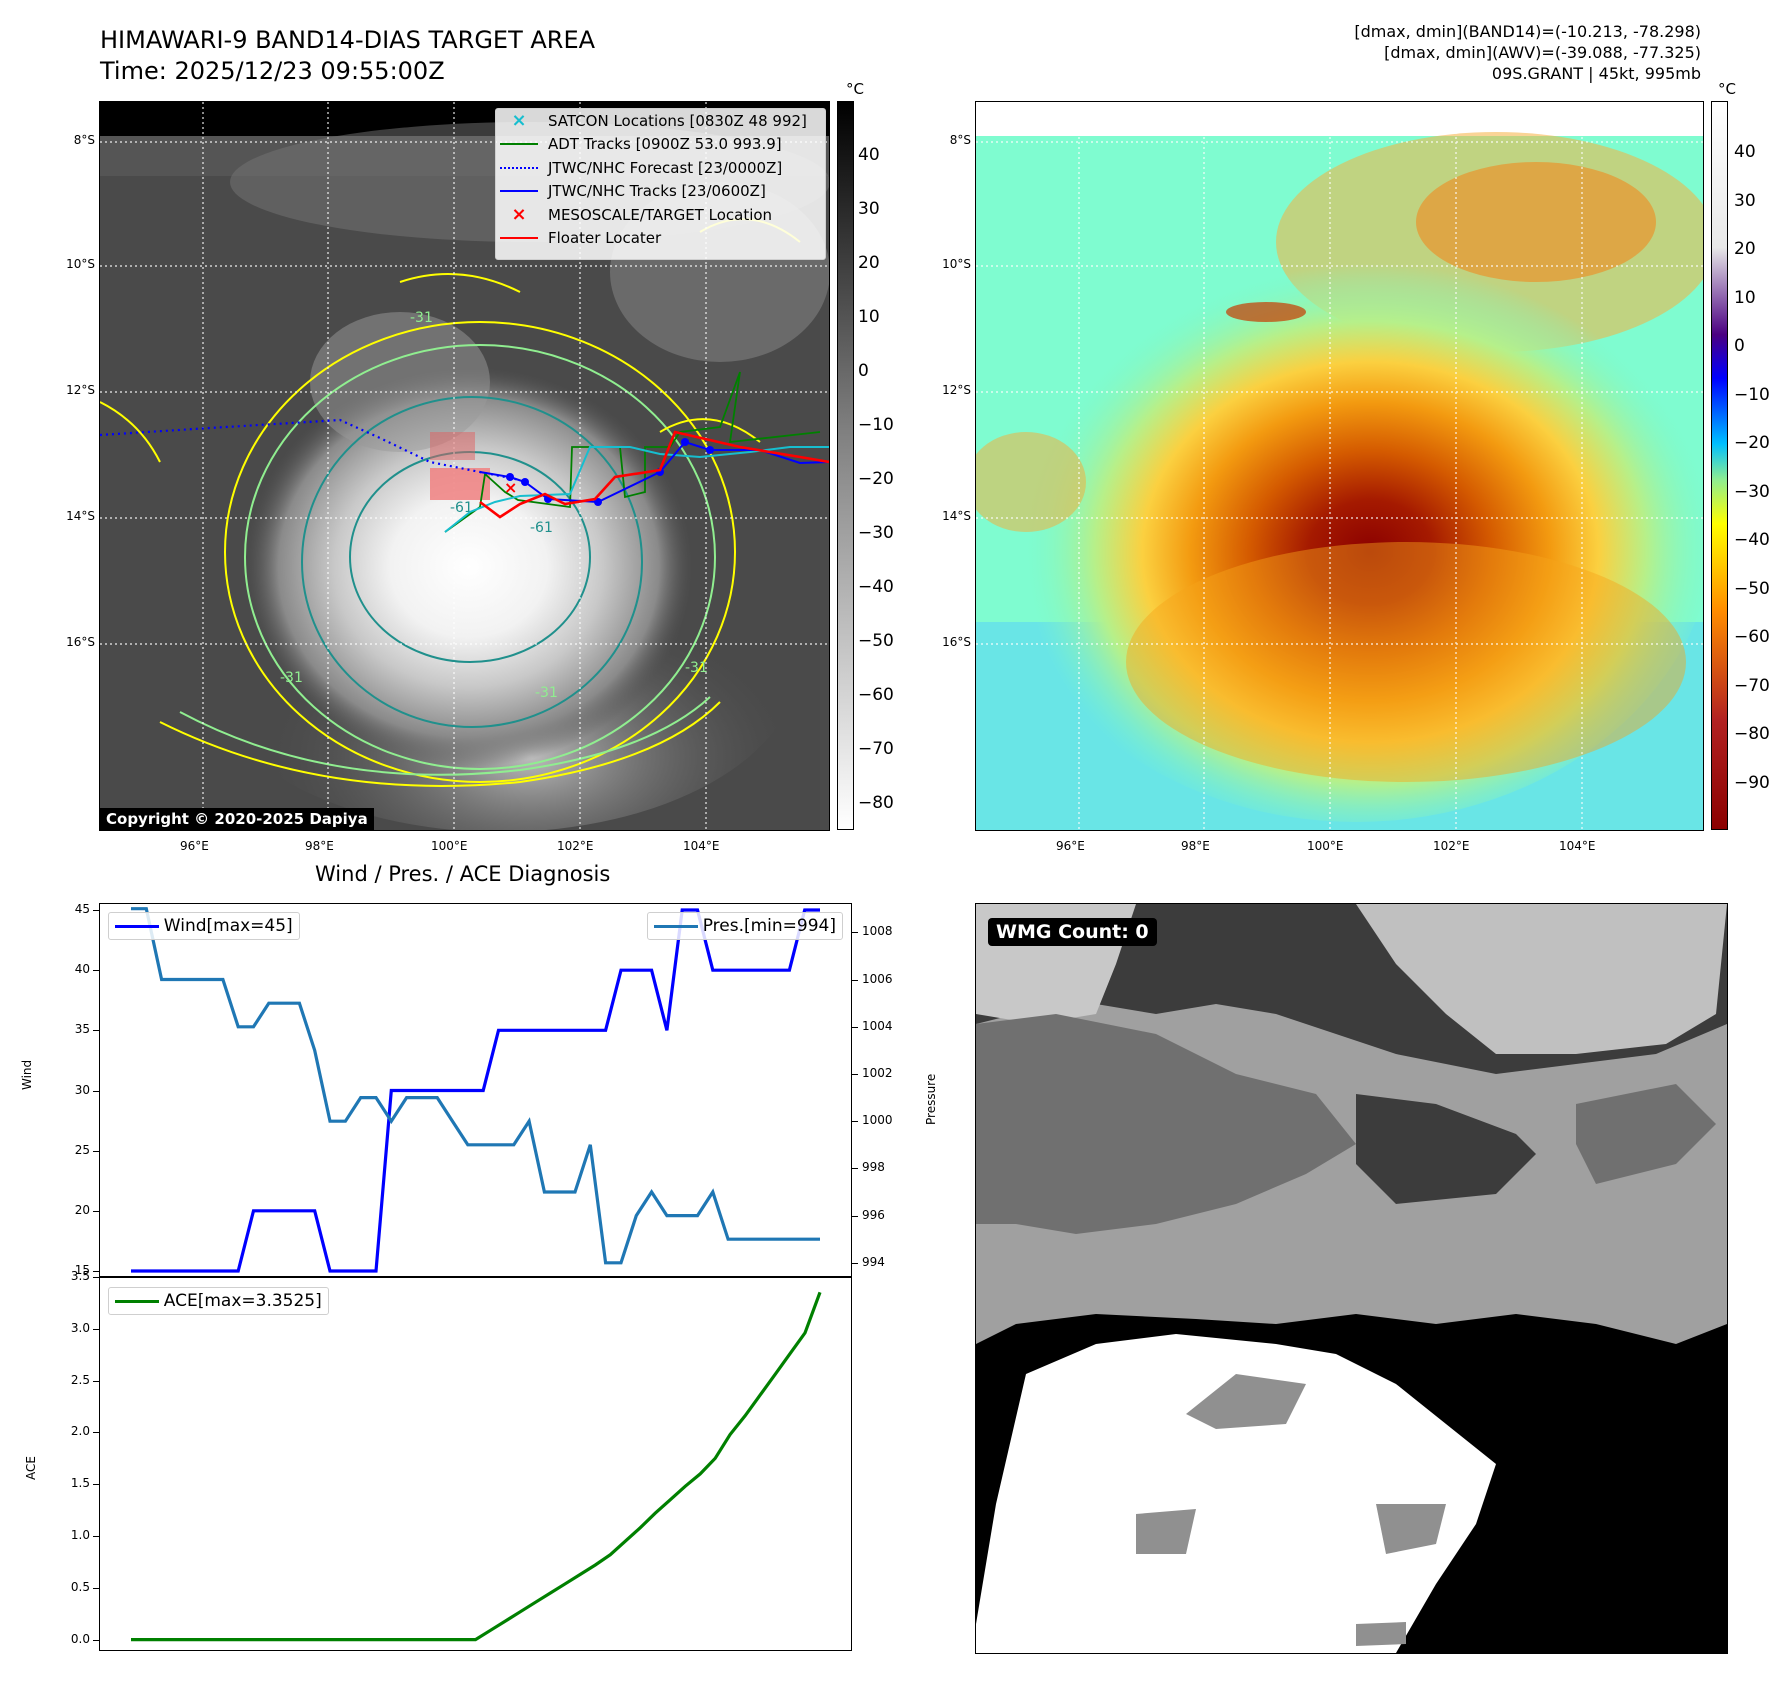 The image size is (1792, 1690). What do you see at coordinates (876, 425) in the screenshot?
I see `colorbar-tick-label: −10` at bounding box center [876, 425].